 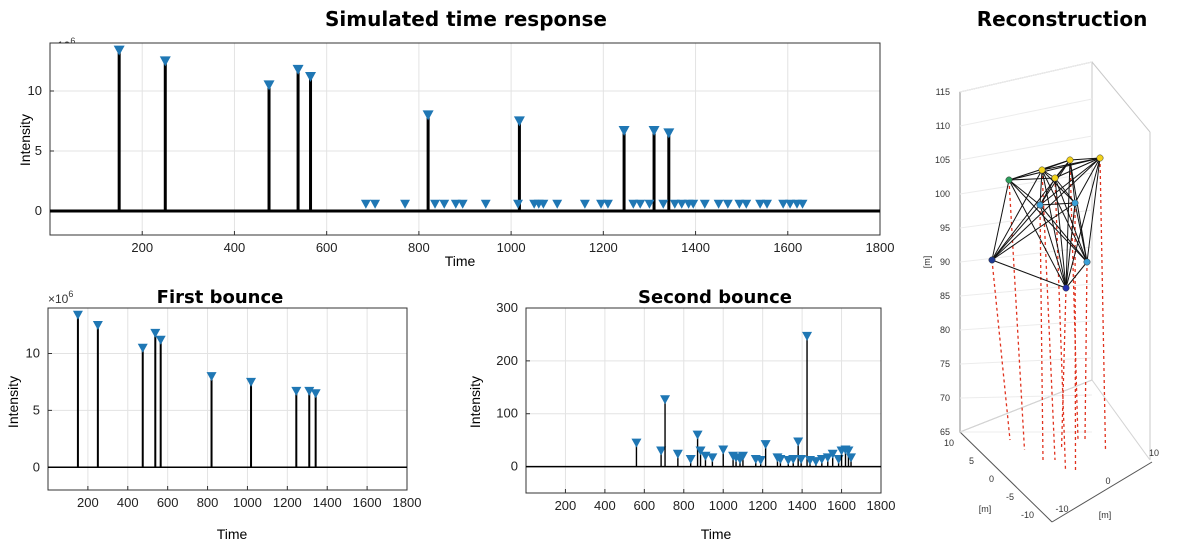 I want to click on x-tick-label: 600, so click(x=168, y=502).